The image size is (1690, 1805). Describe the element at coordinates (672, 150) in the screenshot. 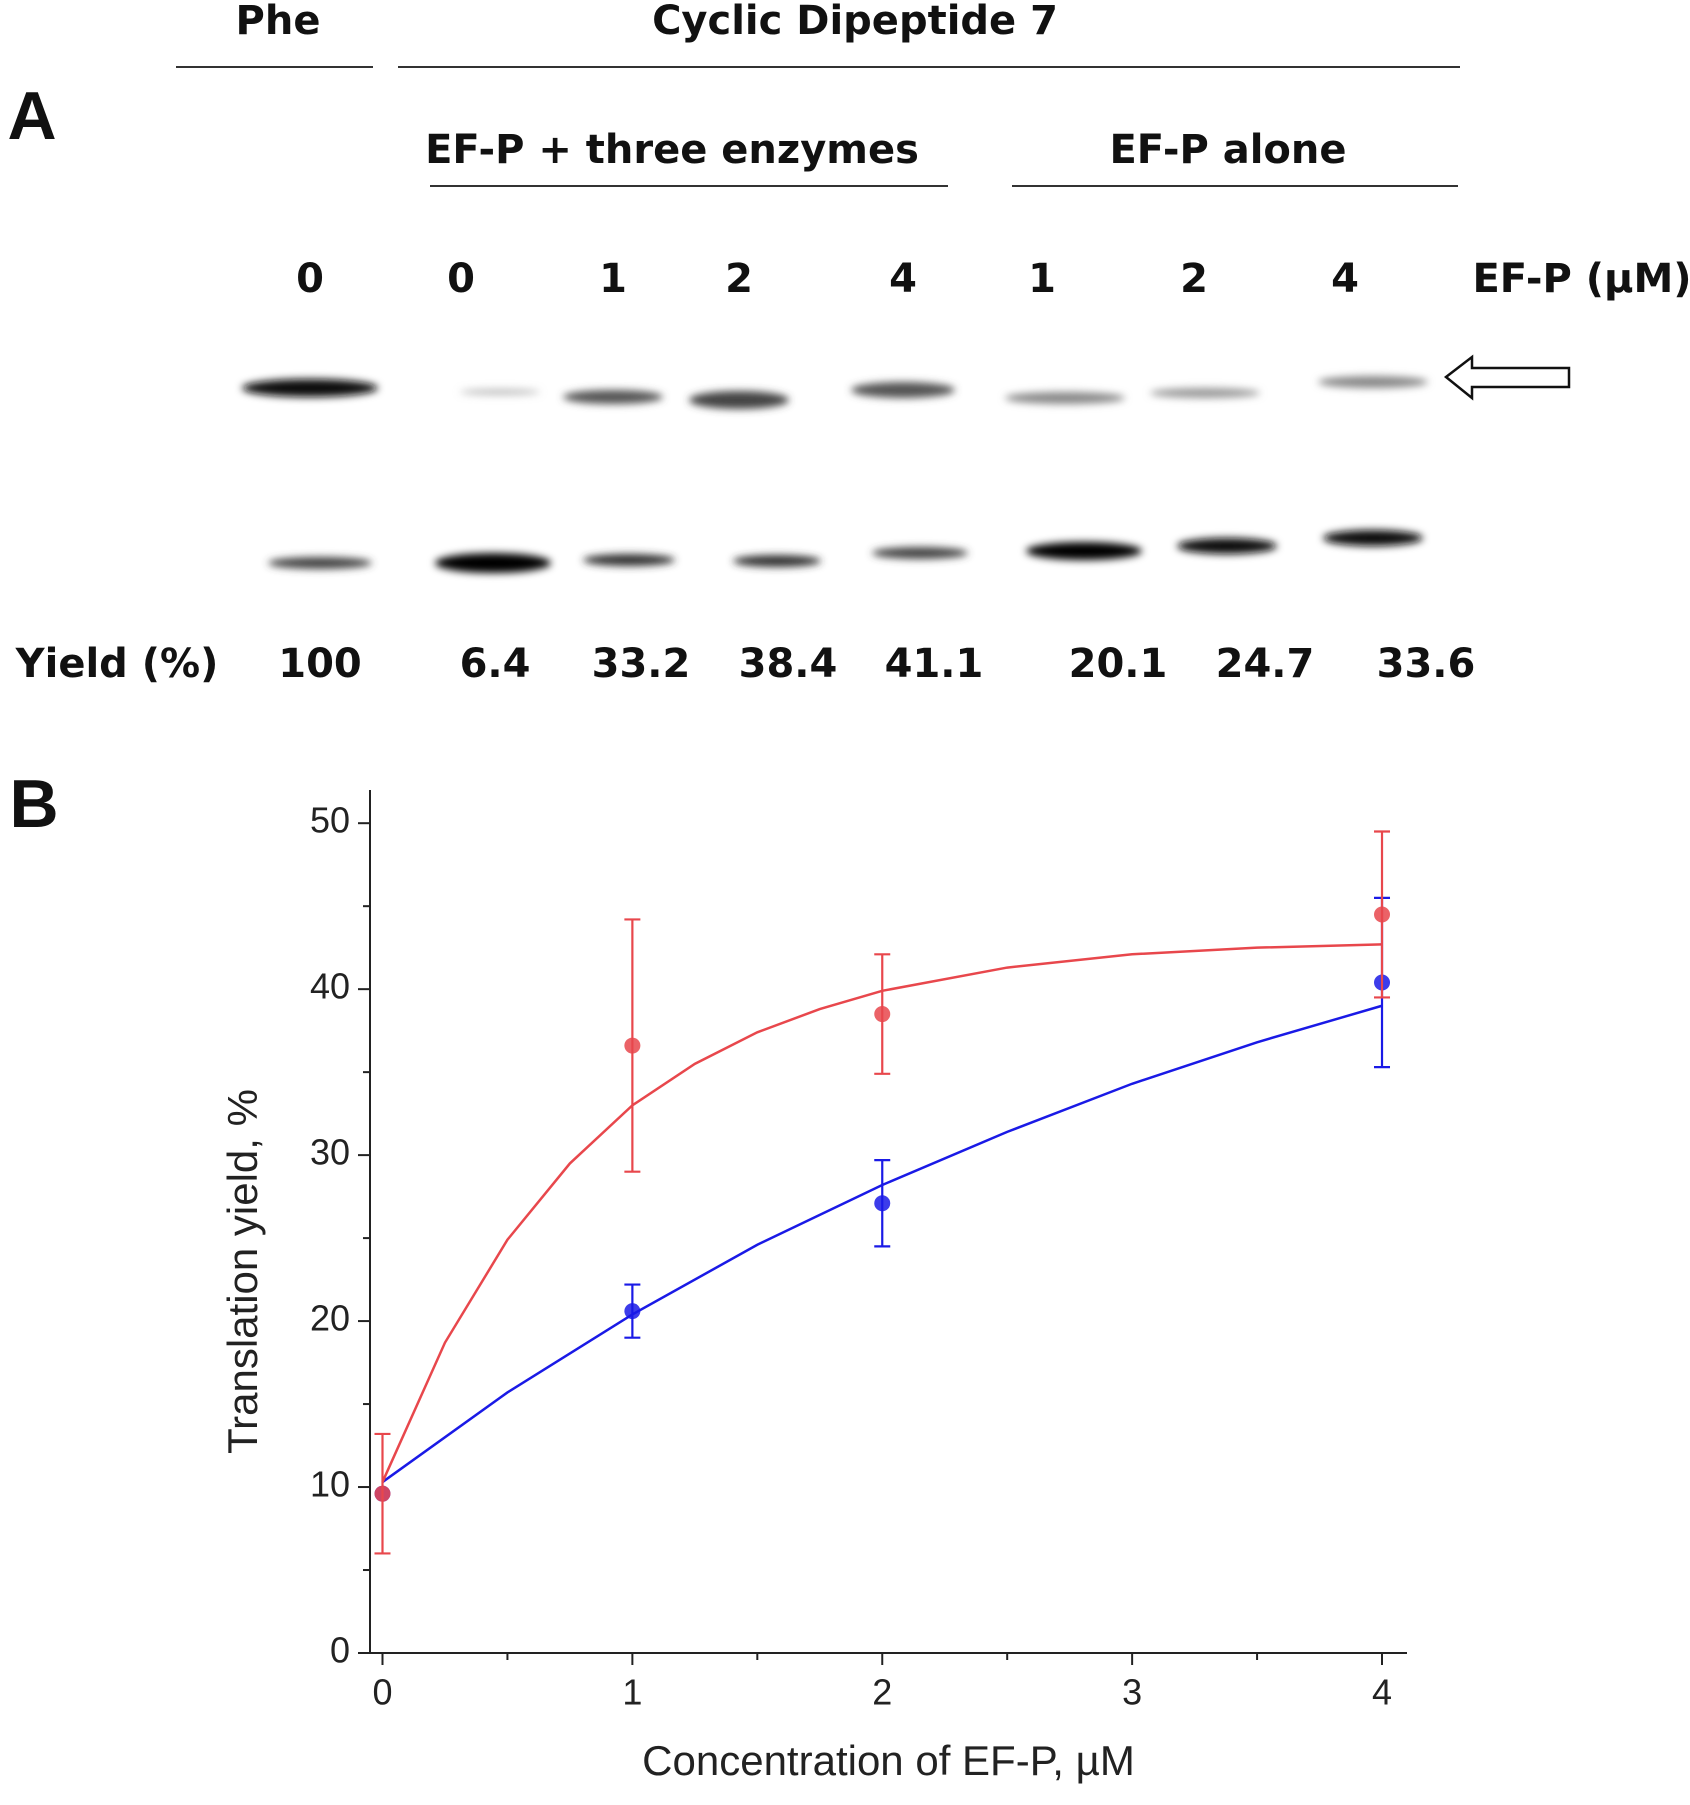

I see `subgroup-label: EF-P + three enzymes` at that location.